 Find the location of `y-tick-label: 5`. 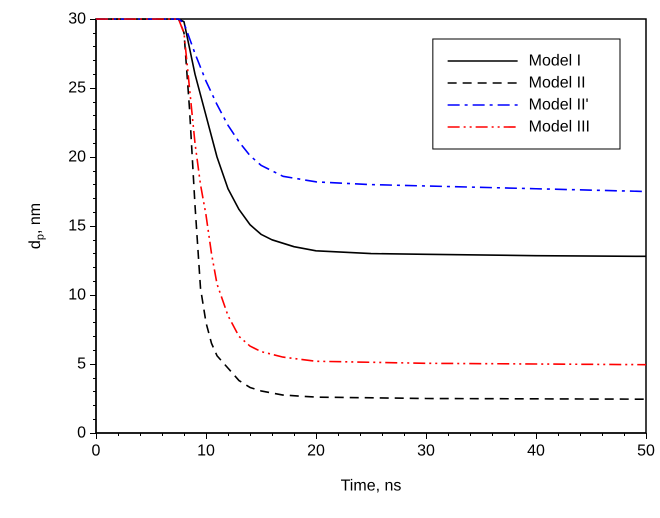

y-tick-label: 5 is located at coordinates (81, 364).